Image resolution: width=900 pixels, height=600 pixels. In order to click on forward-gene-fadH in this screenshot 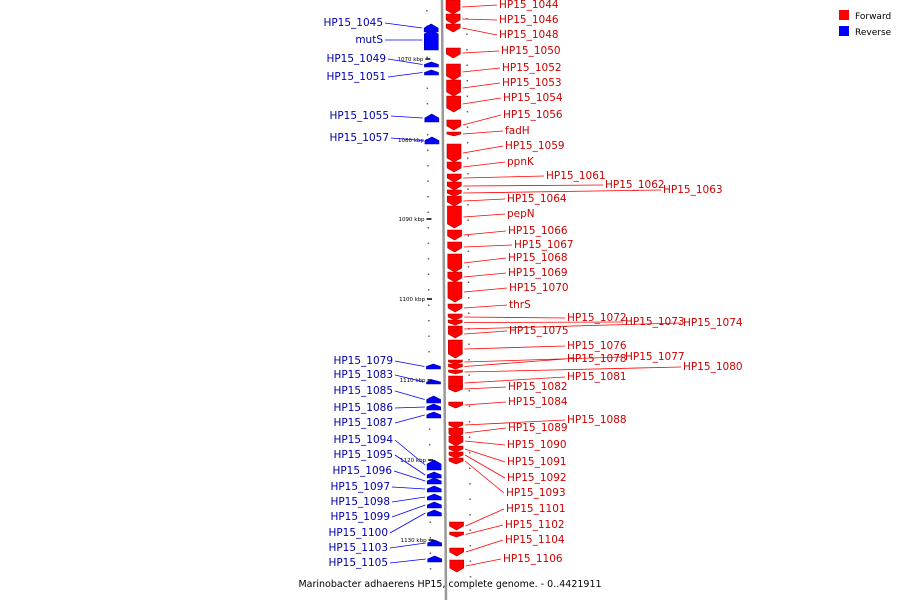, I will do `click(454, 134)`.